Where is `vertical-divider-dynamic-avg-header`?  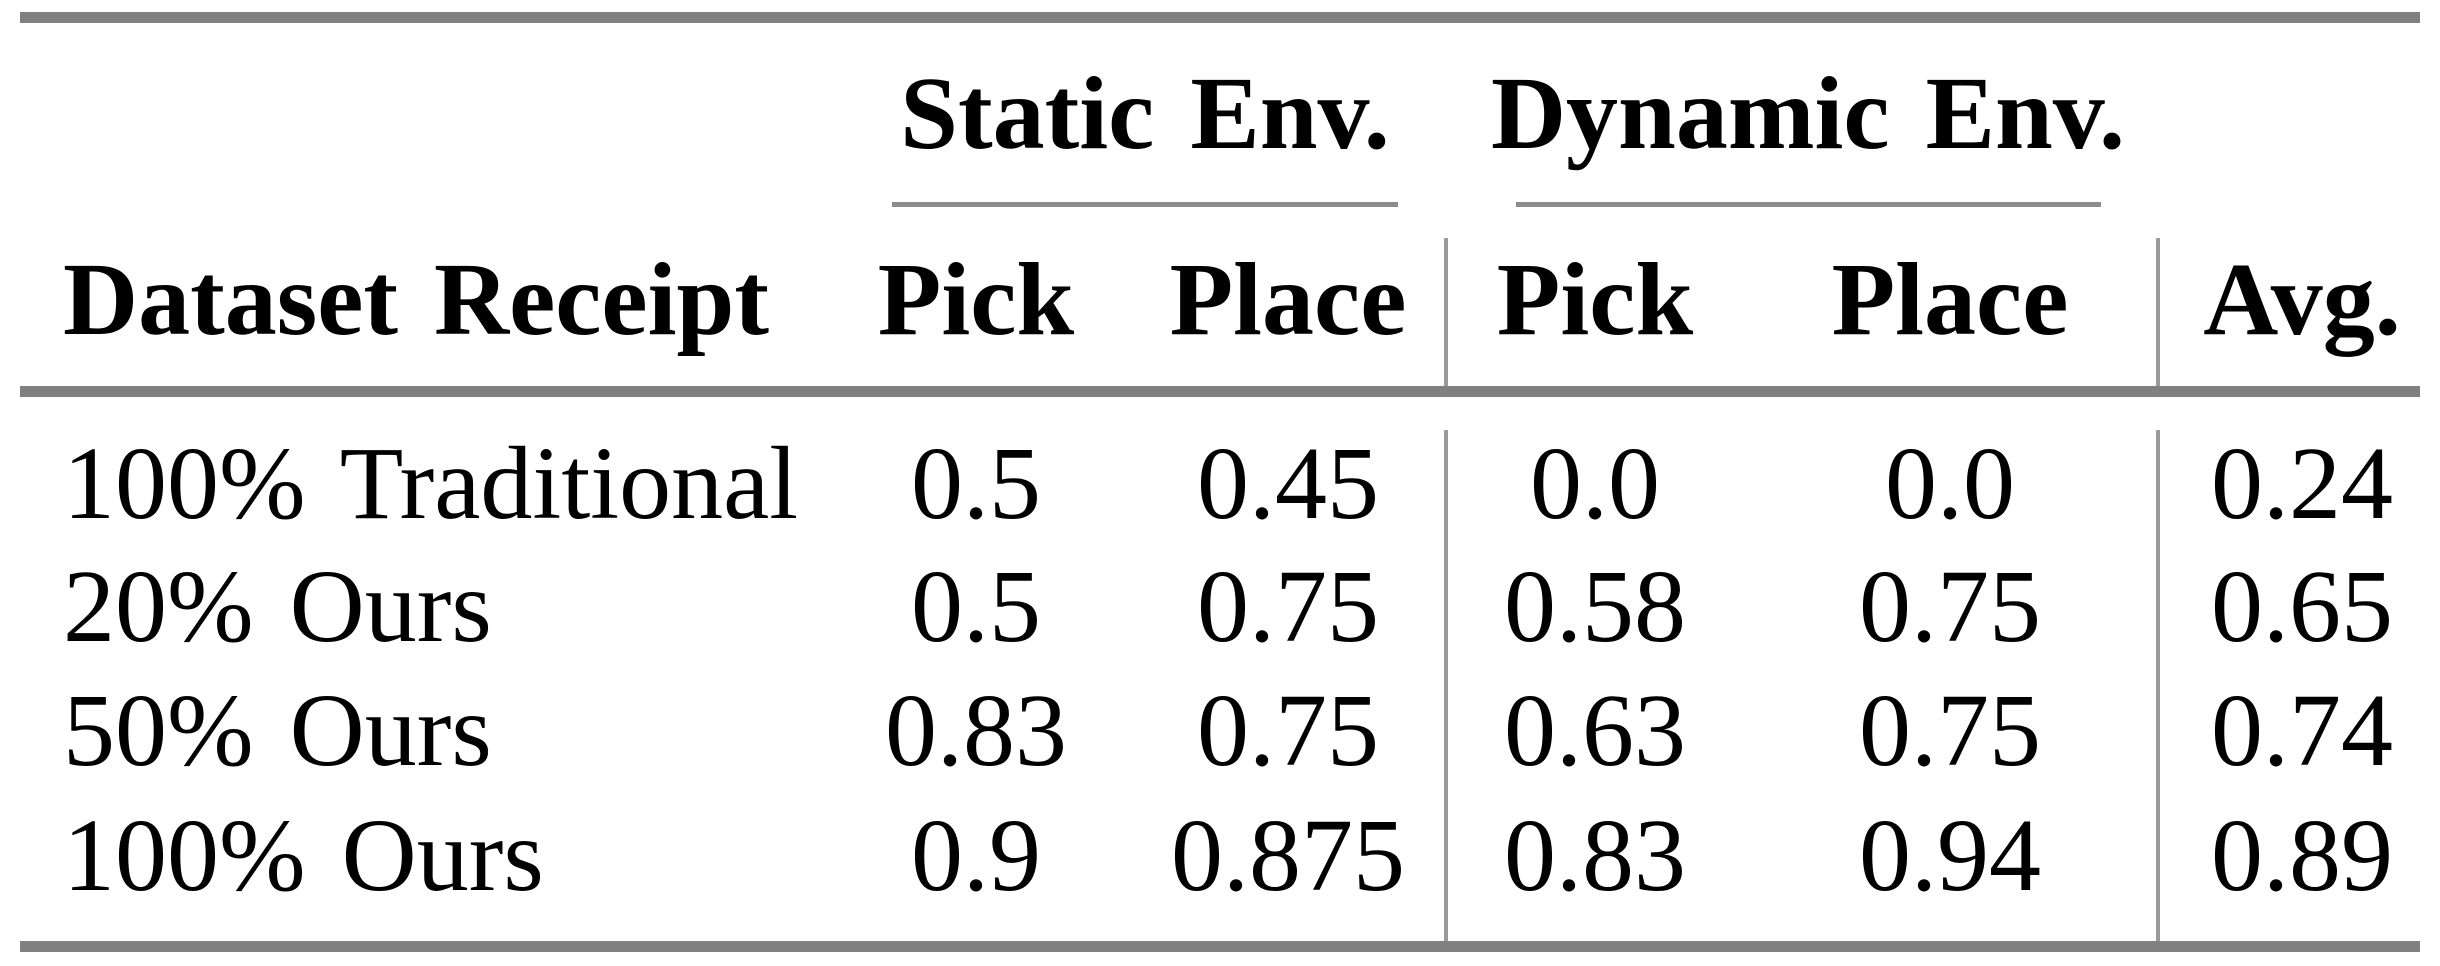 vertical-divider-dynamic-avg-header is located at coordinates (2158, 312).